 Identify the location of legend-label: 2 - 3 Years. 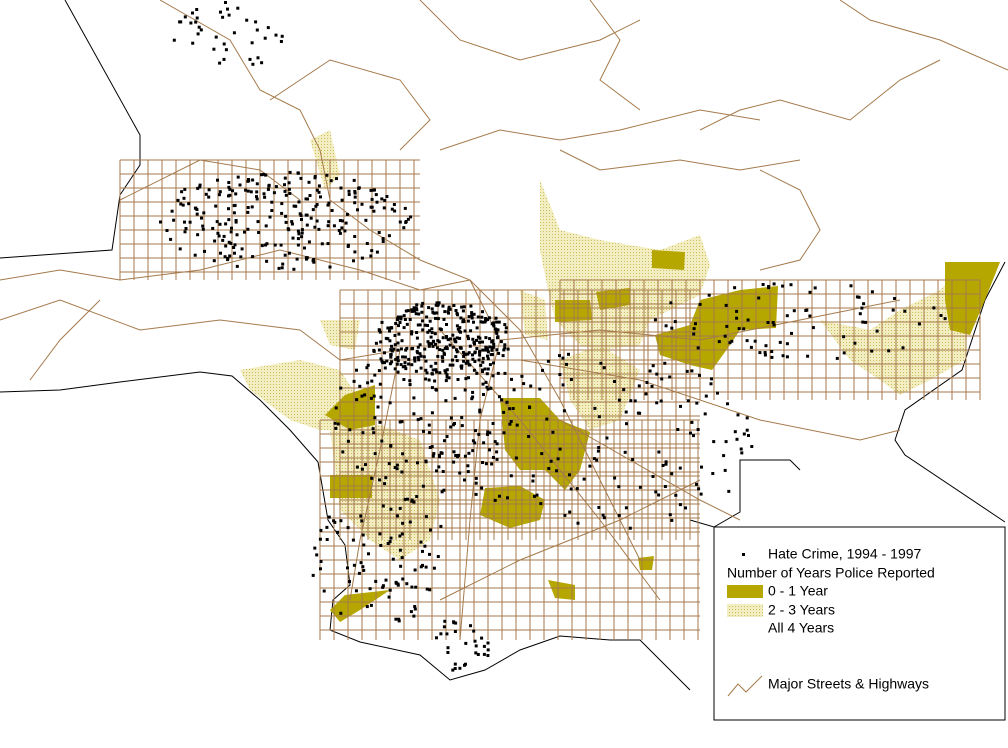
(801, 610).